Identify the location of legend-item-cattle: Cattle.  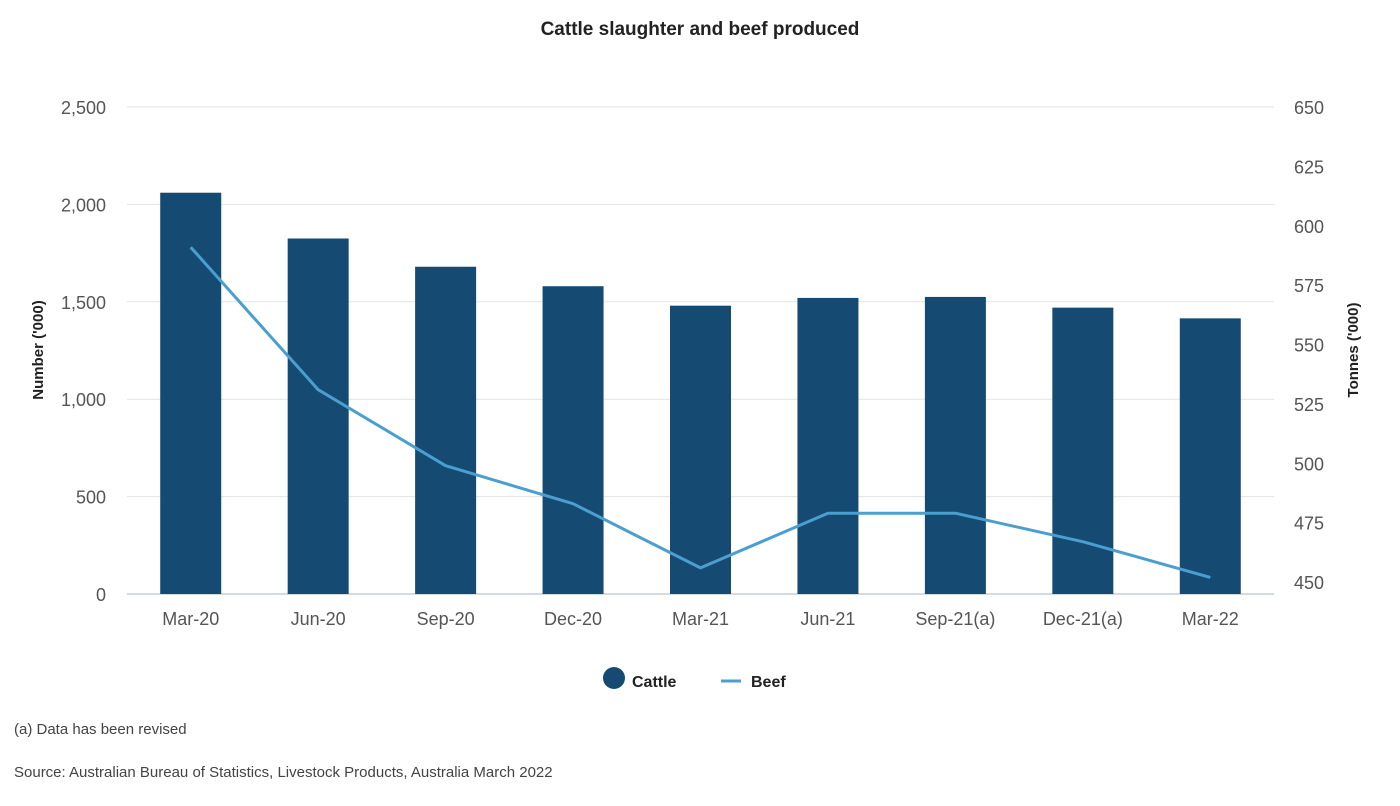
(640, 679).